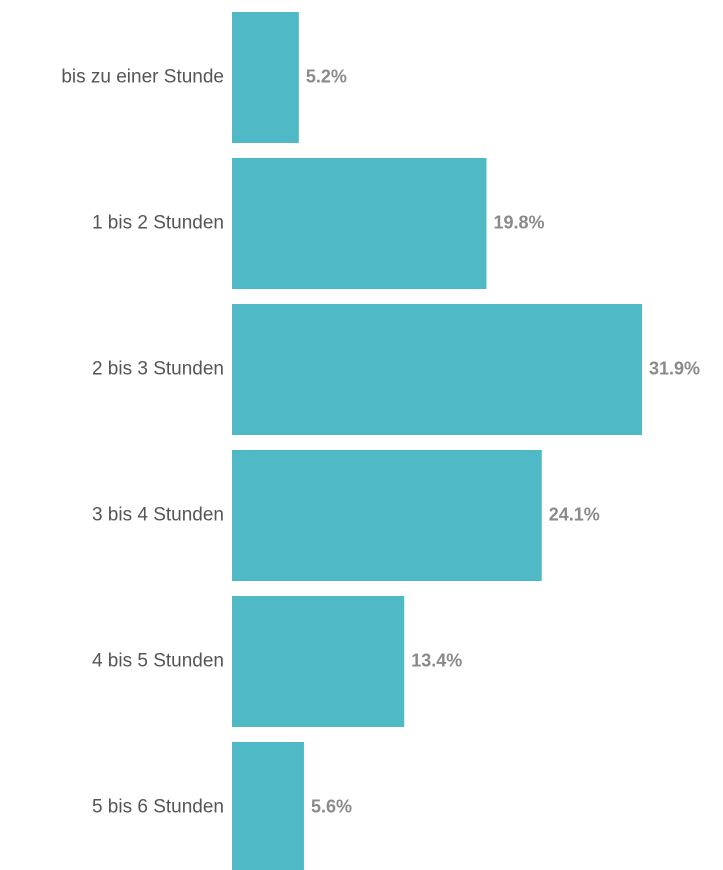 This screenshot has height=870, width=723. Describe the element at coordinates (158, 807) in the screenshot. I see `category-label: 5 bis 6 Stunden` at that location.